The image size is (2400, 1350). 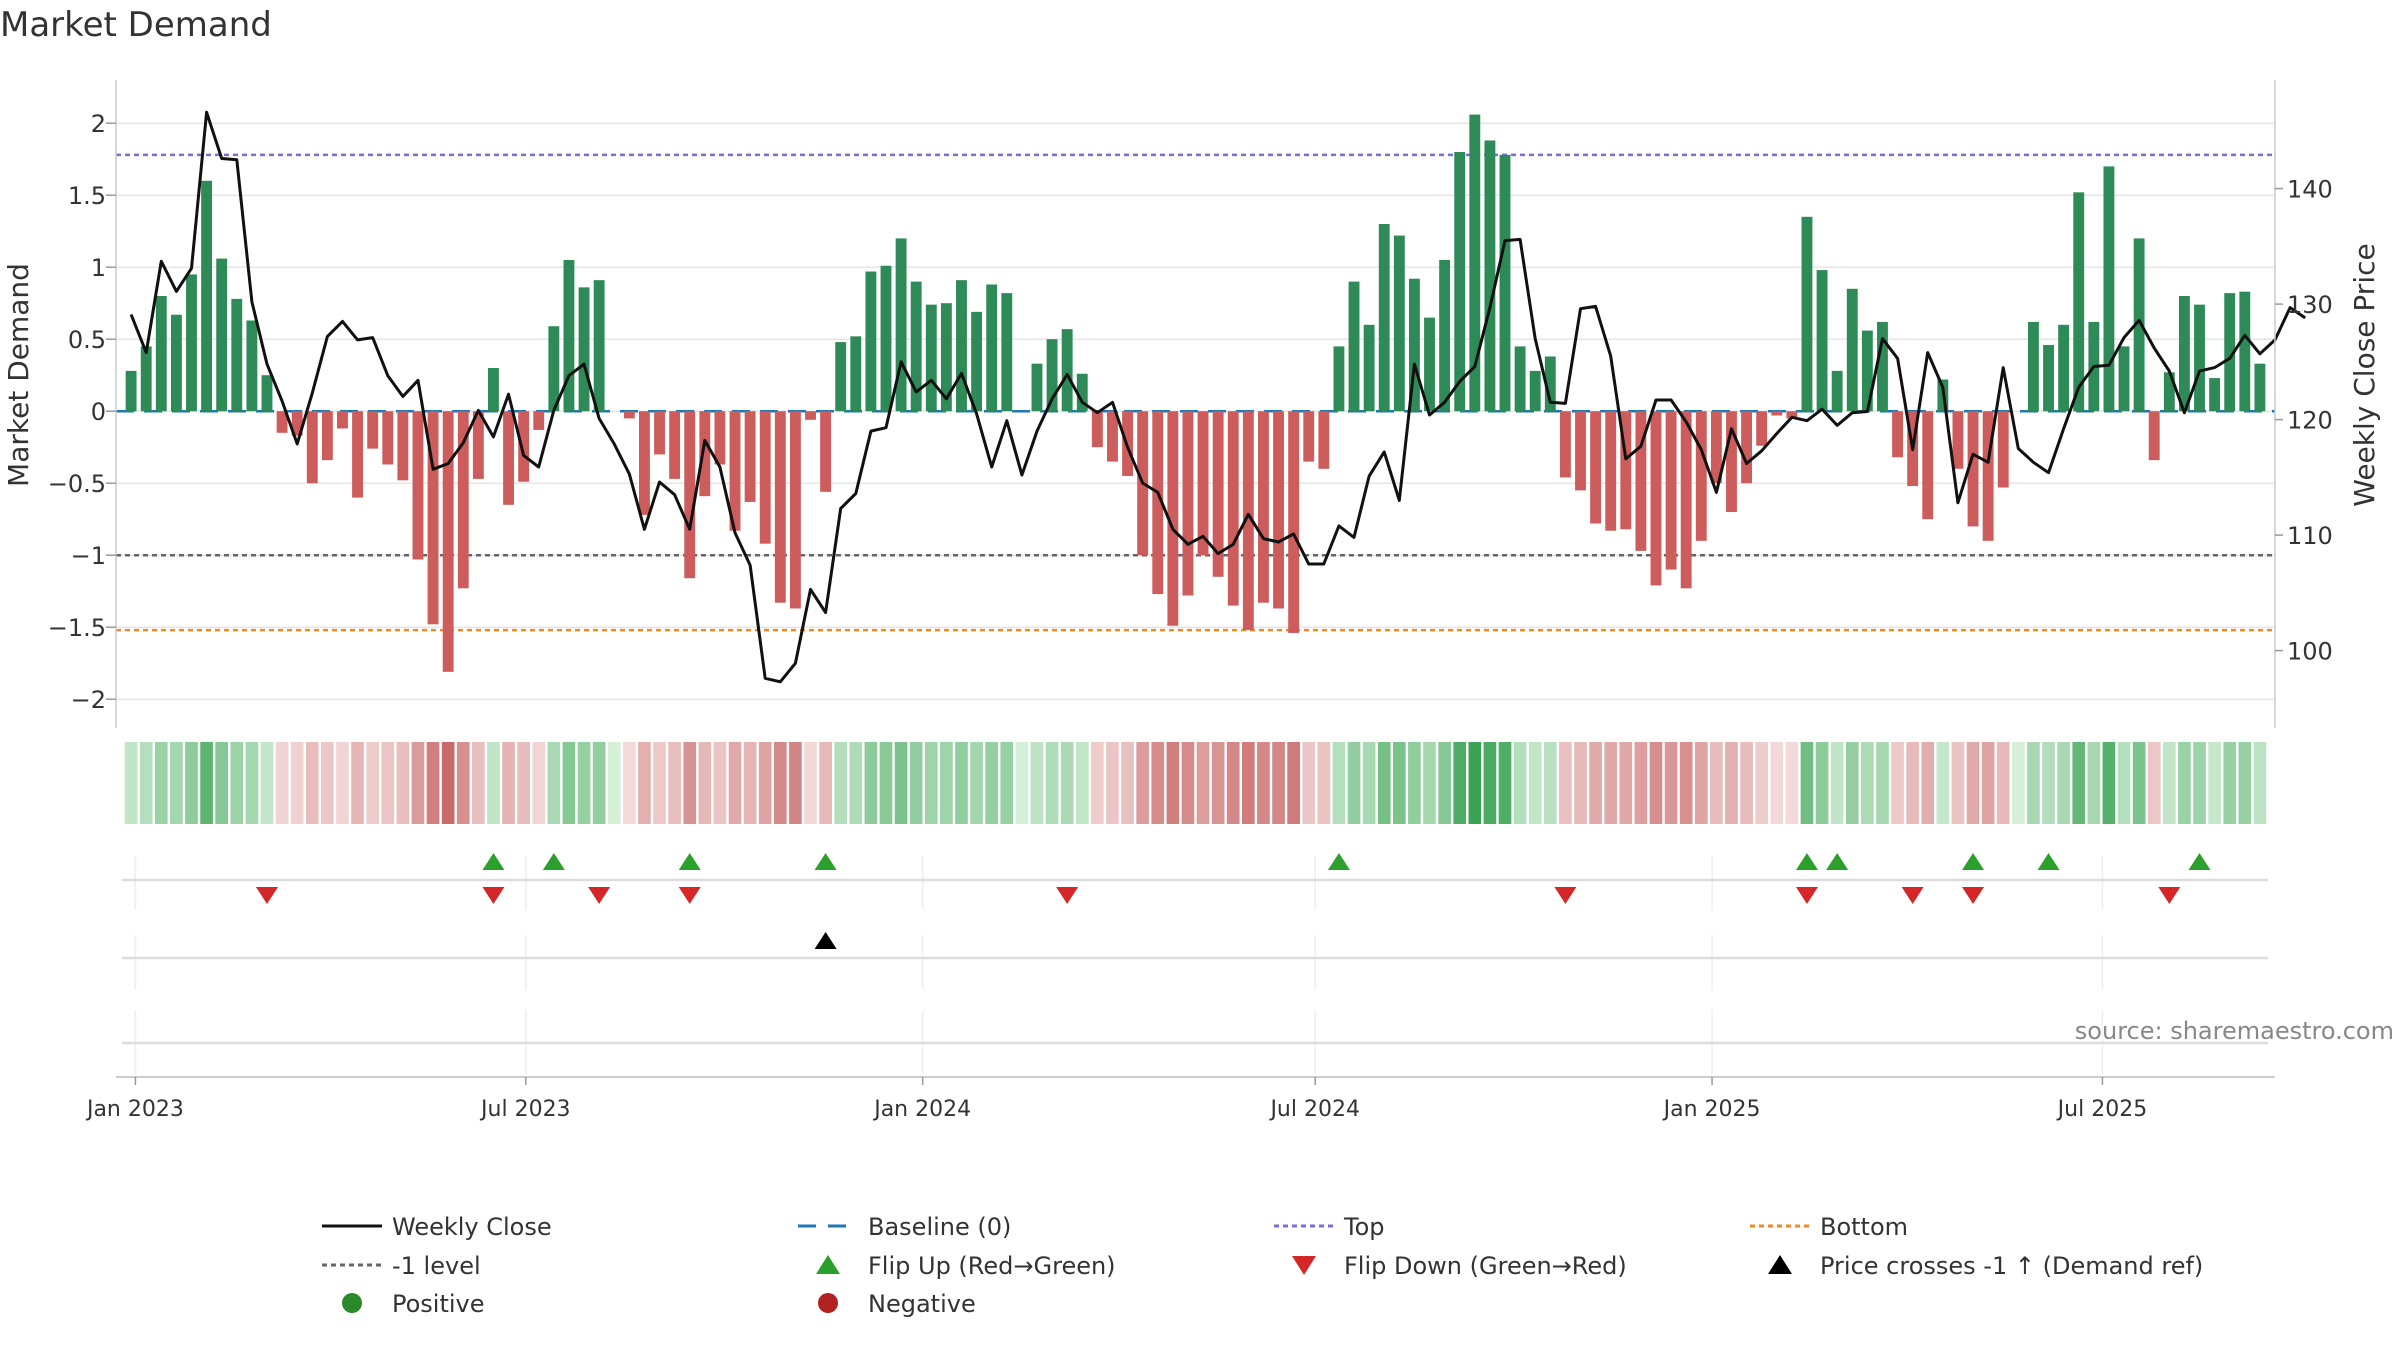 I want to click on y-tick-label: −0.5, so click(x=77, y=484).